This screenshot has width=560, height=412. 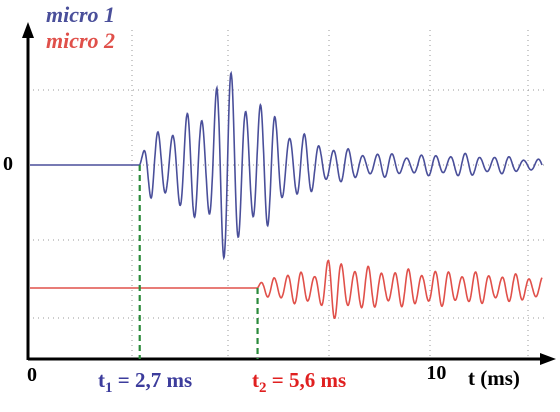 I want to click on annotation-t1-value: = 2,7 ms, so click(x=153, y=380).